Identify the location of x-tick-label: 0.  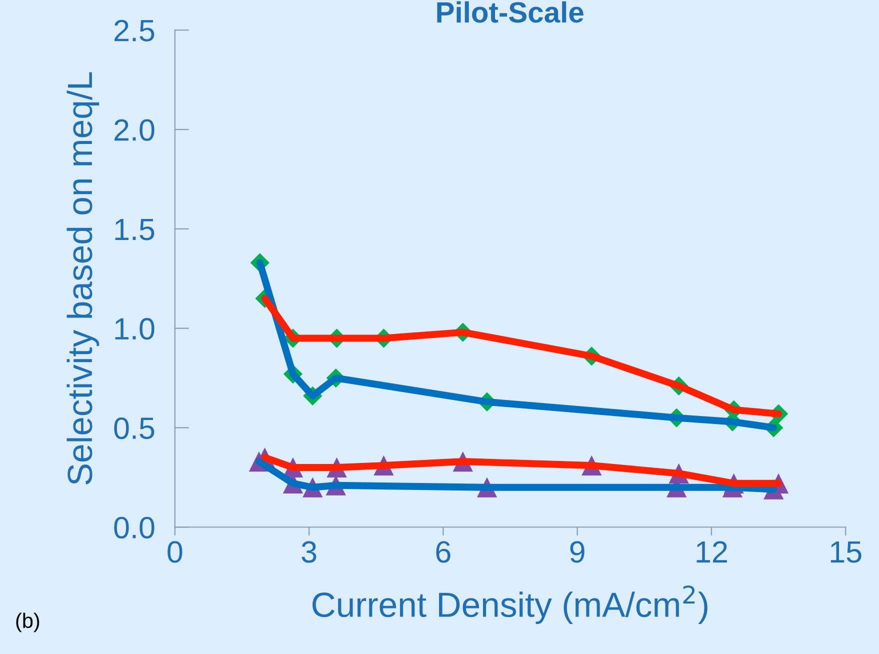
(175, 552).